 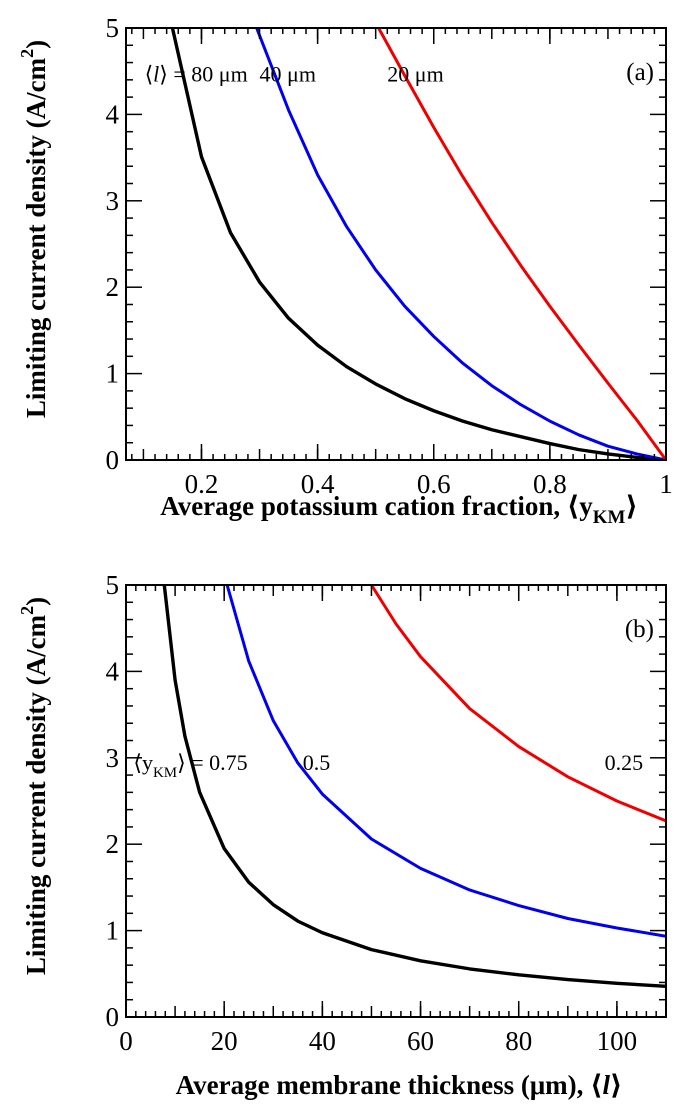 I want to click on chart-1-y-tick-label: 3, so click(x=113, y=758).